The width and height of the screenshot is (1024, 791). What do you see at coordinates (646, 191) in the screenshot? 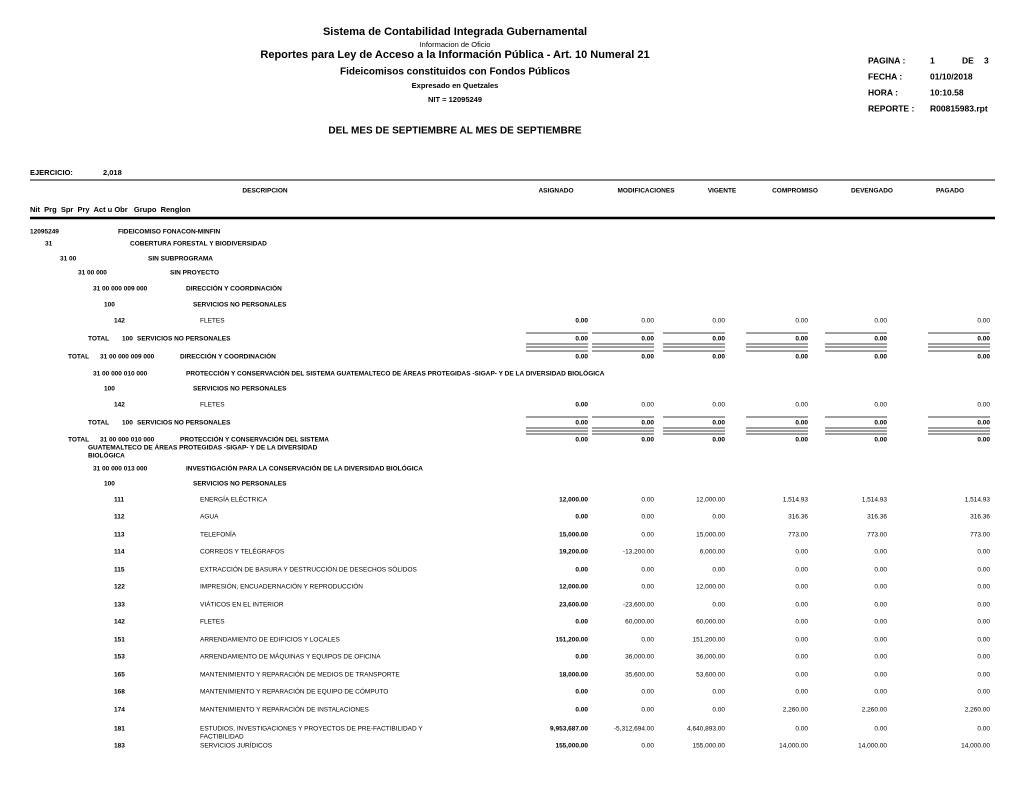
I see `col-header: MODIFICACIONES` at bounding box center [646, 191].